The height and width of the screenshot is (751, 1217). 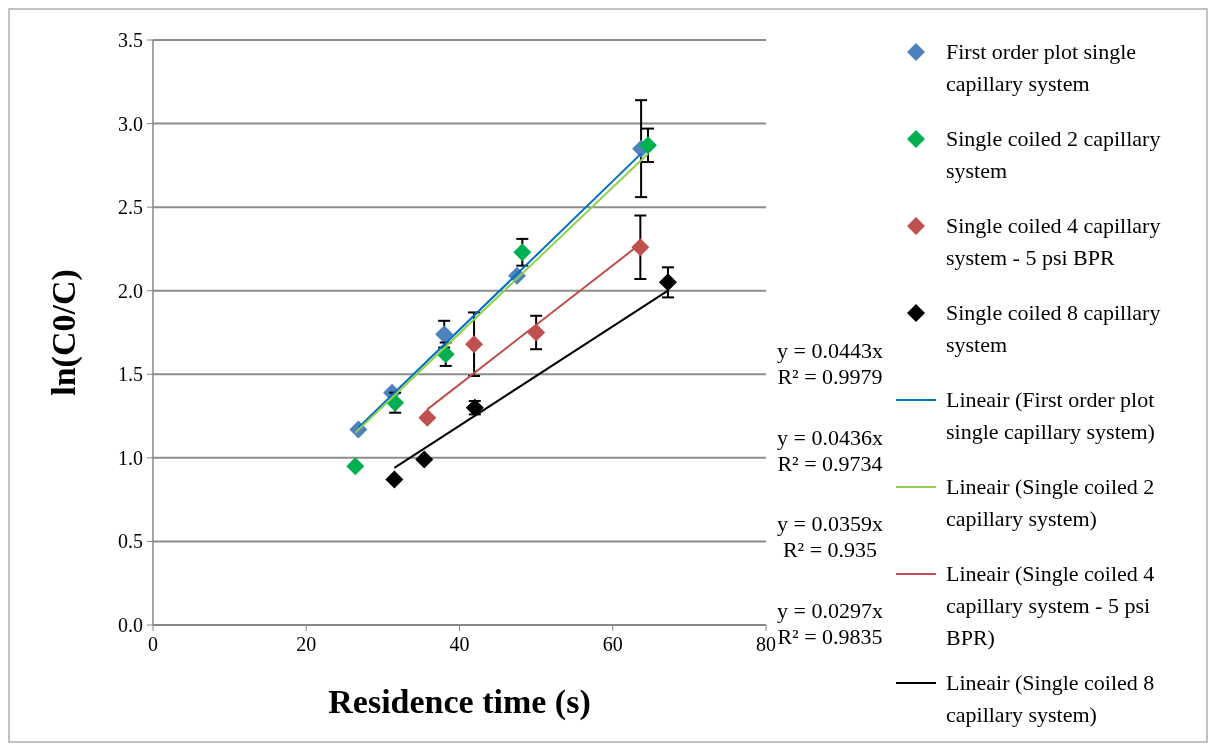 What do you see at coordinates (130, 457) in the screenshot?
I see `y-tick-label: 1.0` at bounding box center [130, 457].